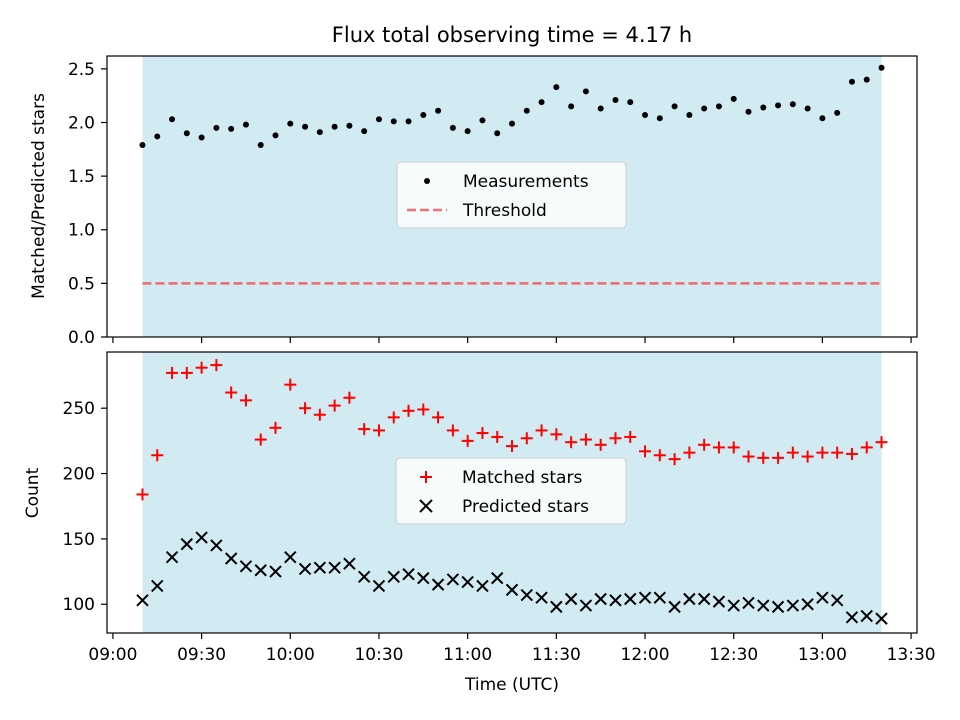  I want to click on legend-label: Measurements, so click(526, 182).